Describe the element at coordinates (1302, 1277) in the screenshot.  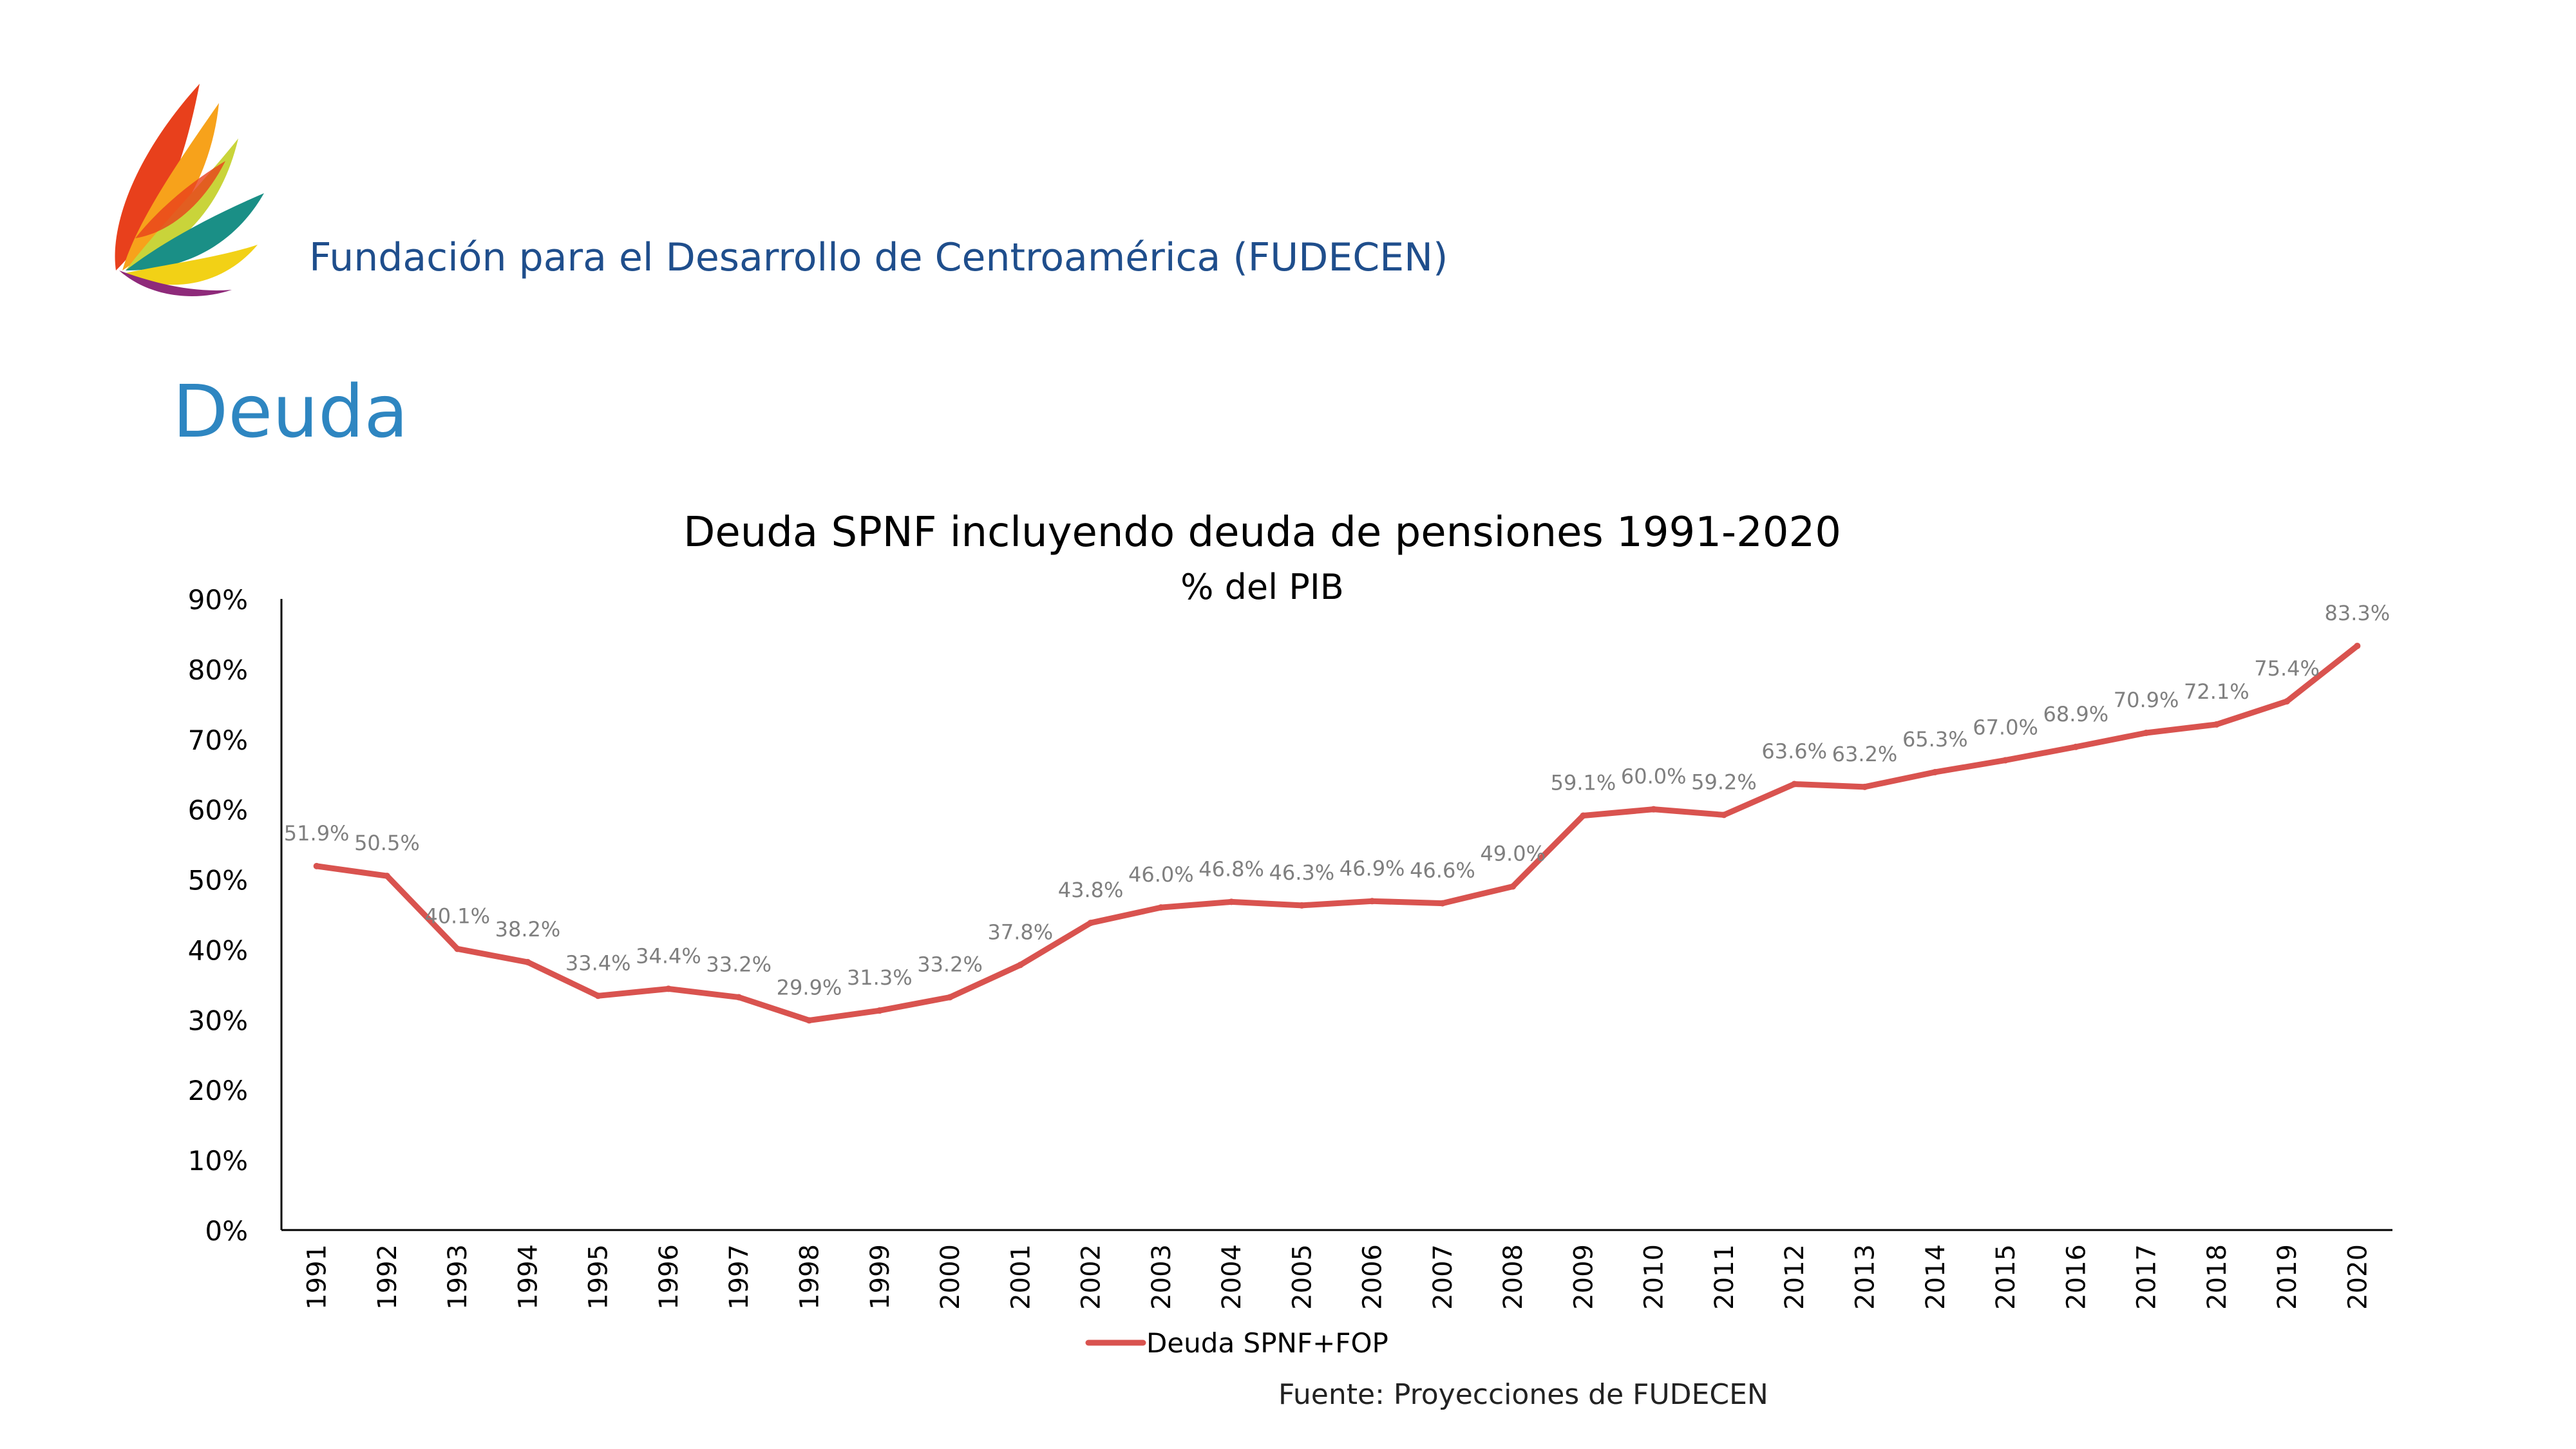
I see `x-tick-label: 2005` at that location.